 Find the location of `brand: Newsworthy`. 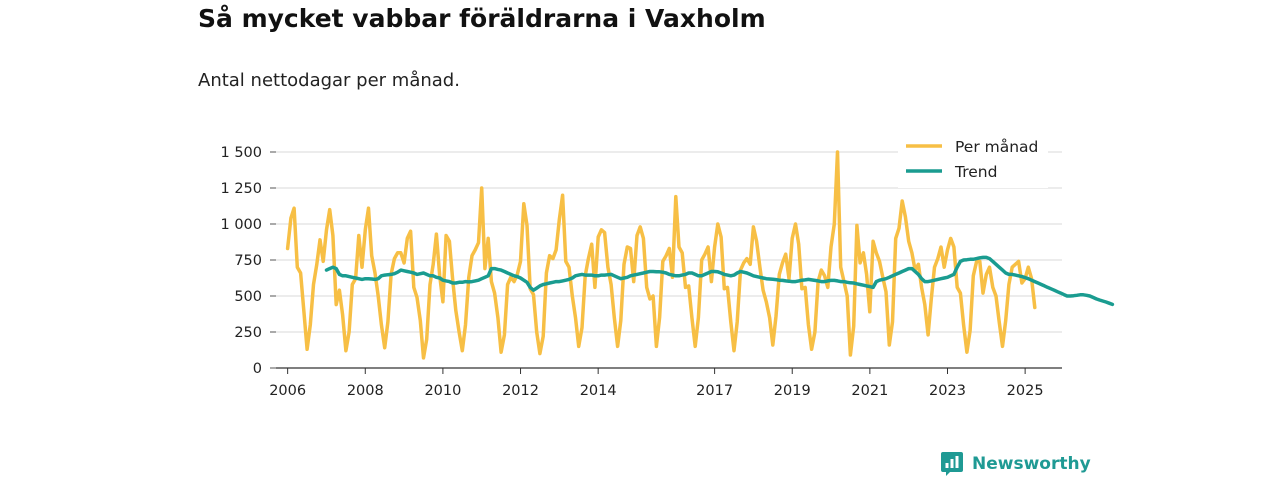

brand: Newsworthy is located at coordinates (1015, 464).